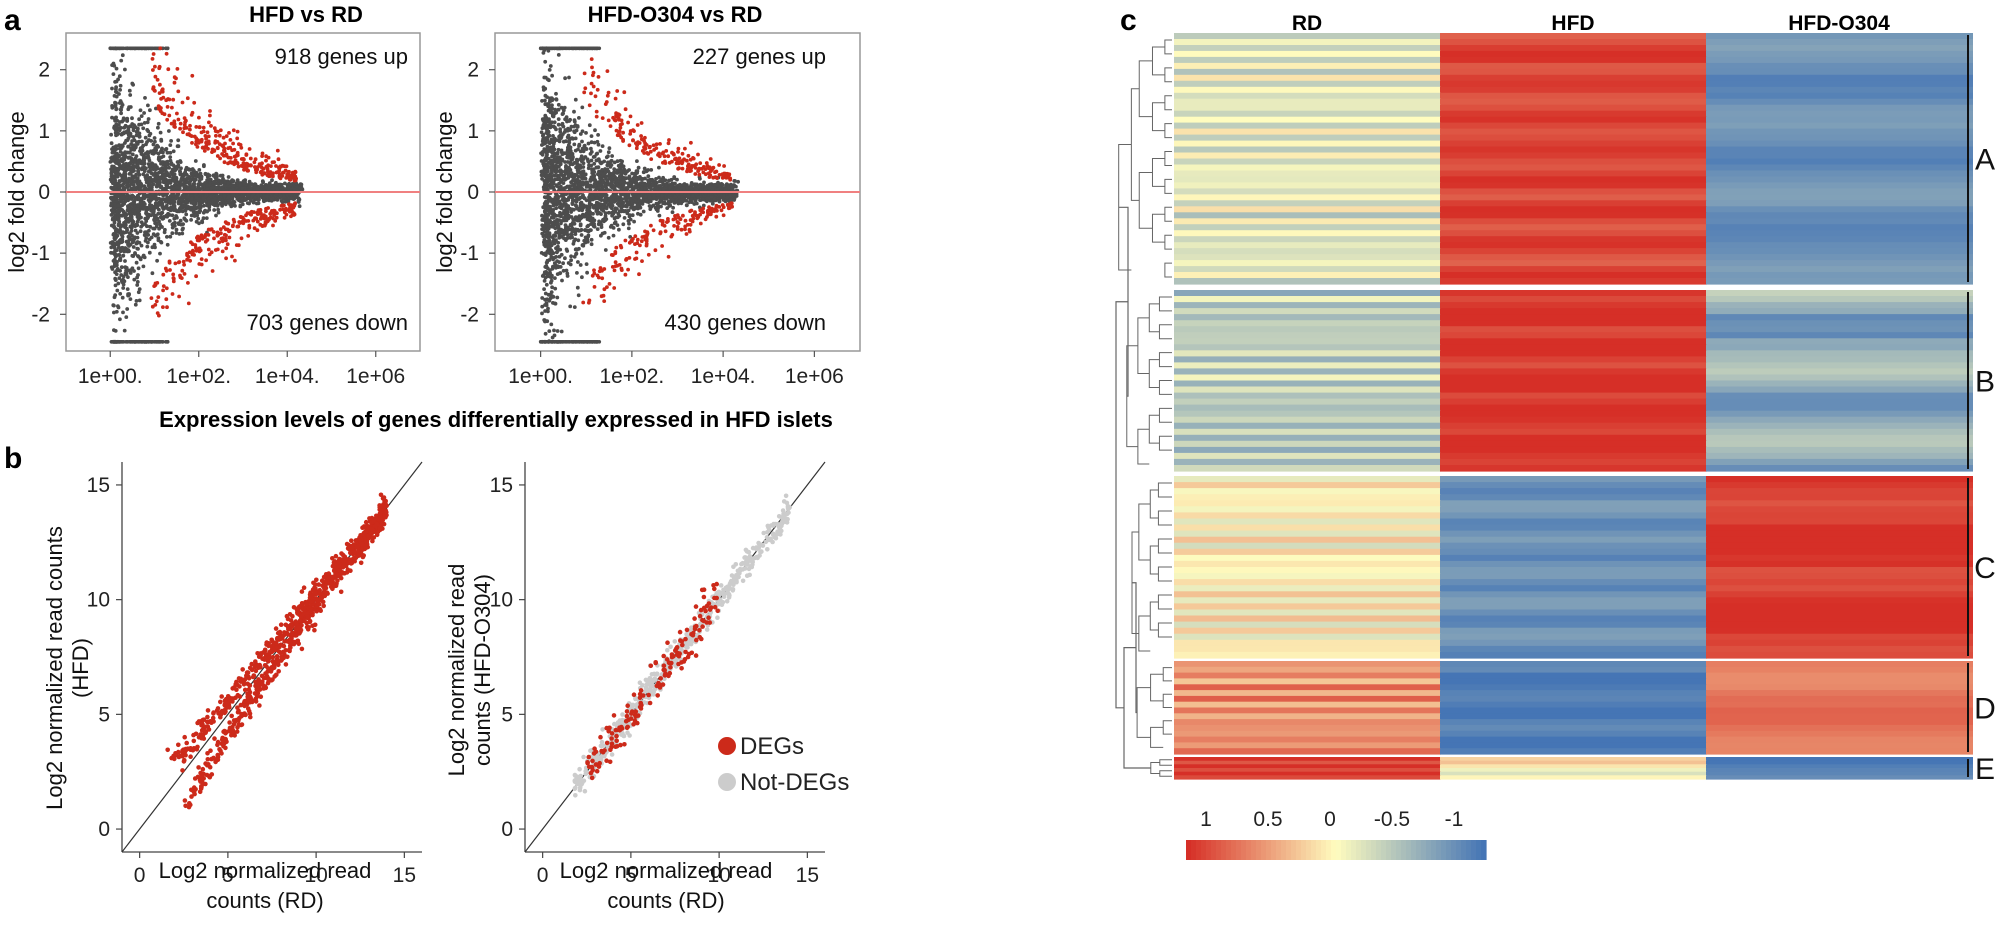  Describe the element at coordinates (12, 20) in the screenshot. I see `panel-label-a: a` at that location.